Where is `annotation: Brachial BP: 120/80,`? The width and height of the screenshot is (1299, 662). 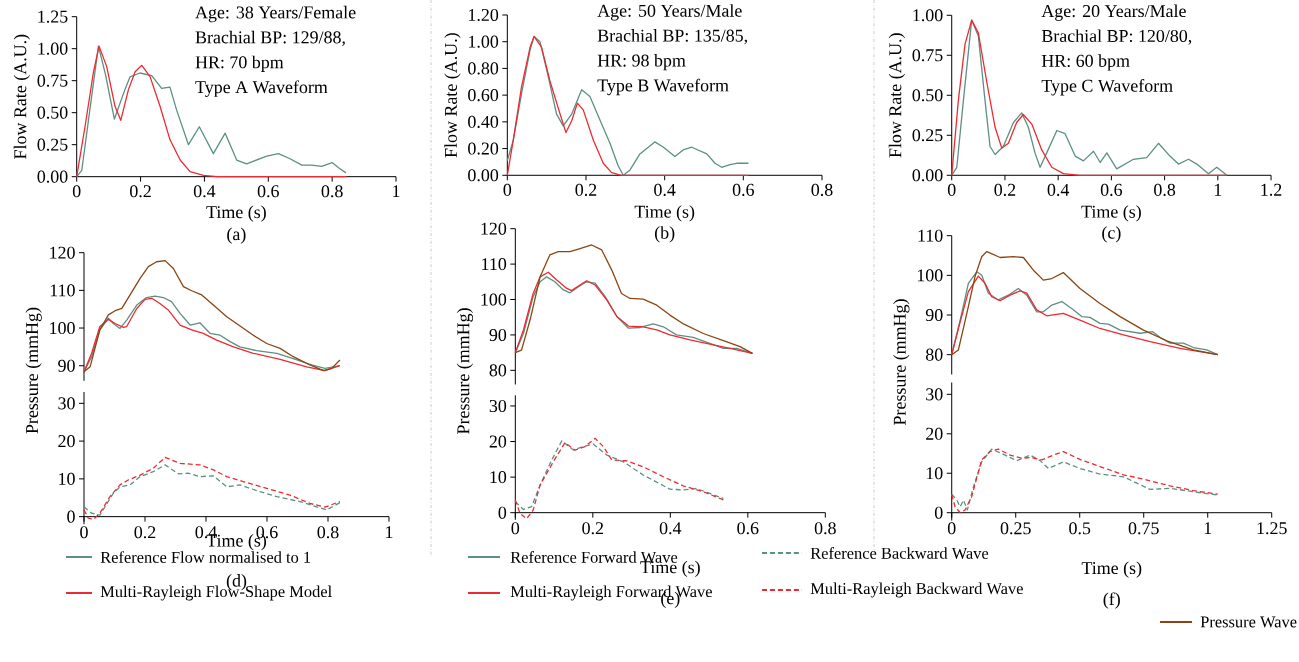 annotation: Brachial BP: 120/80, is located at coordinates (1116, 37).